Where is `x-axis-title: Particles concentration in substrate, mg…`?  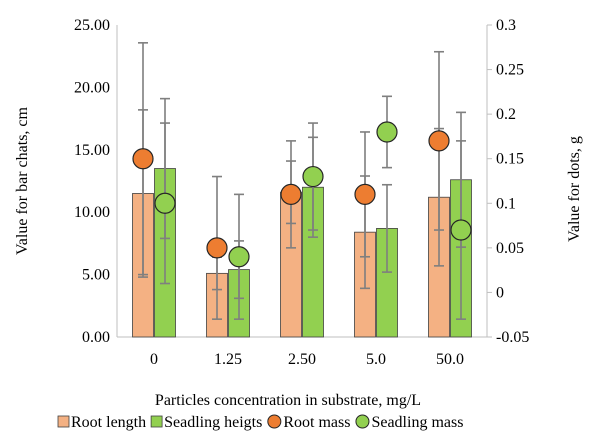 x-axis-title: Particles concentration in substrate, mg… is located at coordinates (288, 400).